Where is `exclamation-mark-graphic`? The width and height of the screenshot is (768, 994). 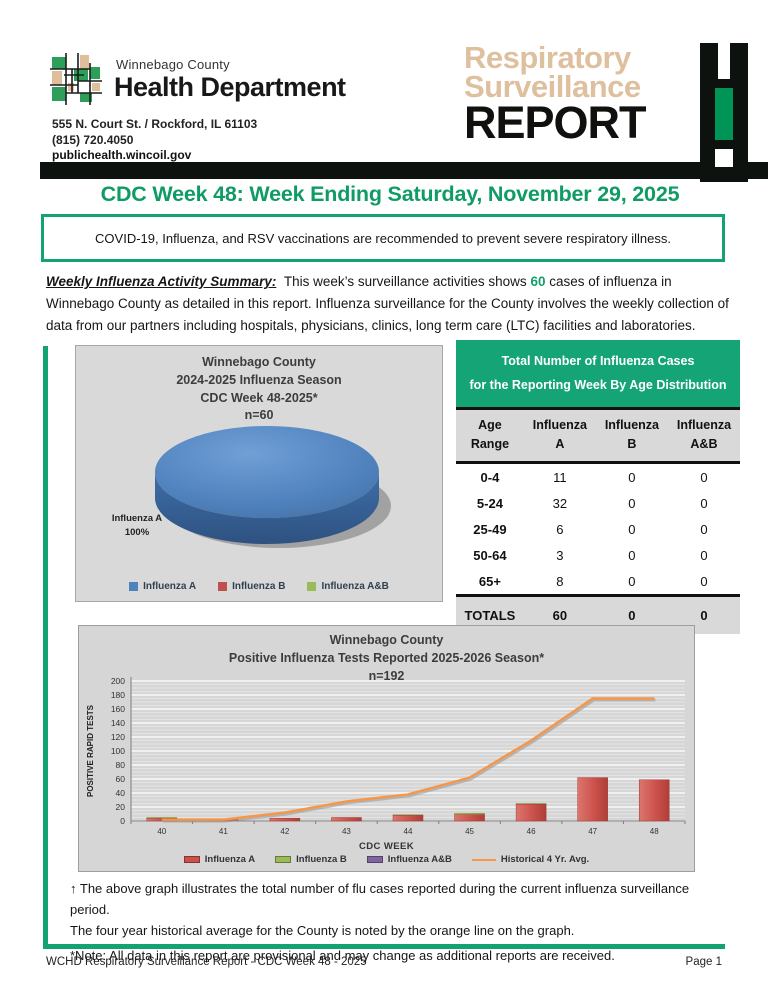
exclamation-mark-graphic is located at coordinates (724, 112).